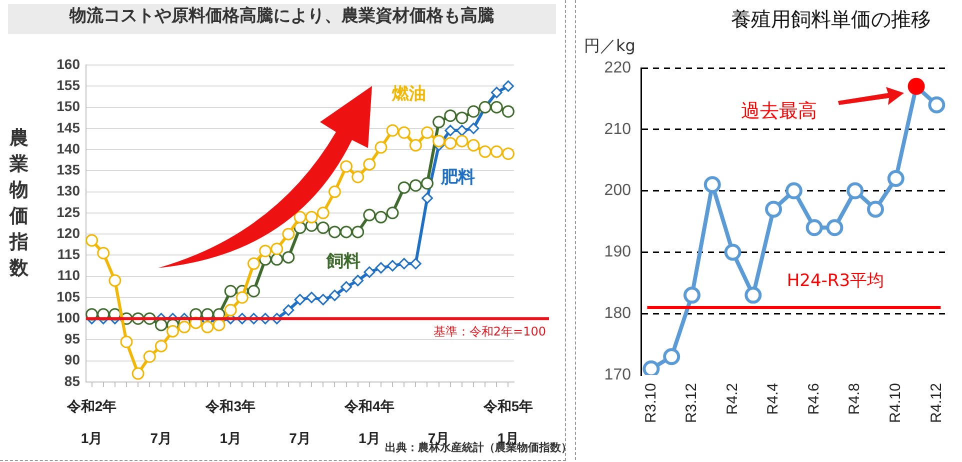 The width and height of the screenshot is (962, 462). I want to click on series-label: 飼料, so click(342, 261).